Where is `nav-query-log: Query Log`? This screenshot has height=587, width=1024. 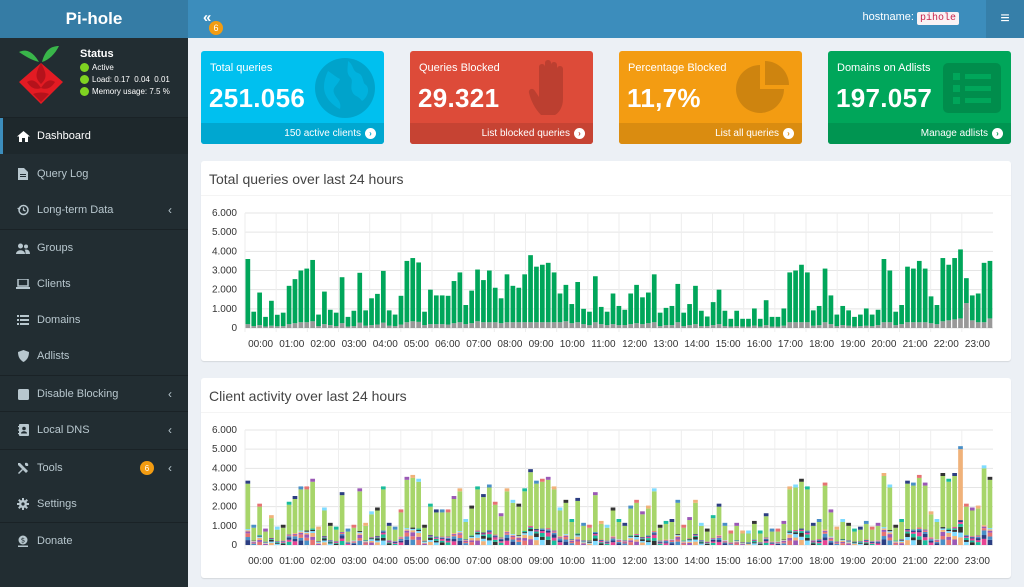 nav-query-log: Query Log is located at coordinates (94, 174).